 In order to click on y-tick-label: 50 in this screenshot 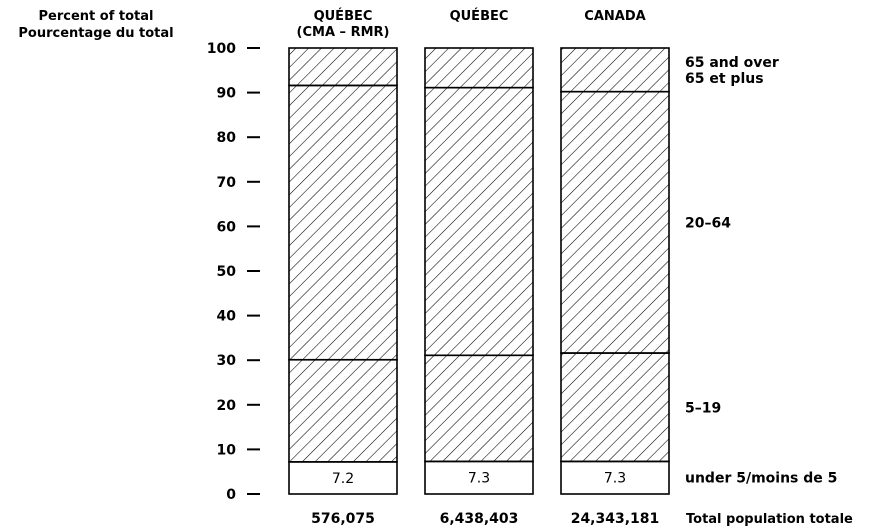, I will do `click(227, 272)`.